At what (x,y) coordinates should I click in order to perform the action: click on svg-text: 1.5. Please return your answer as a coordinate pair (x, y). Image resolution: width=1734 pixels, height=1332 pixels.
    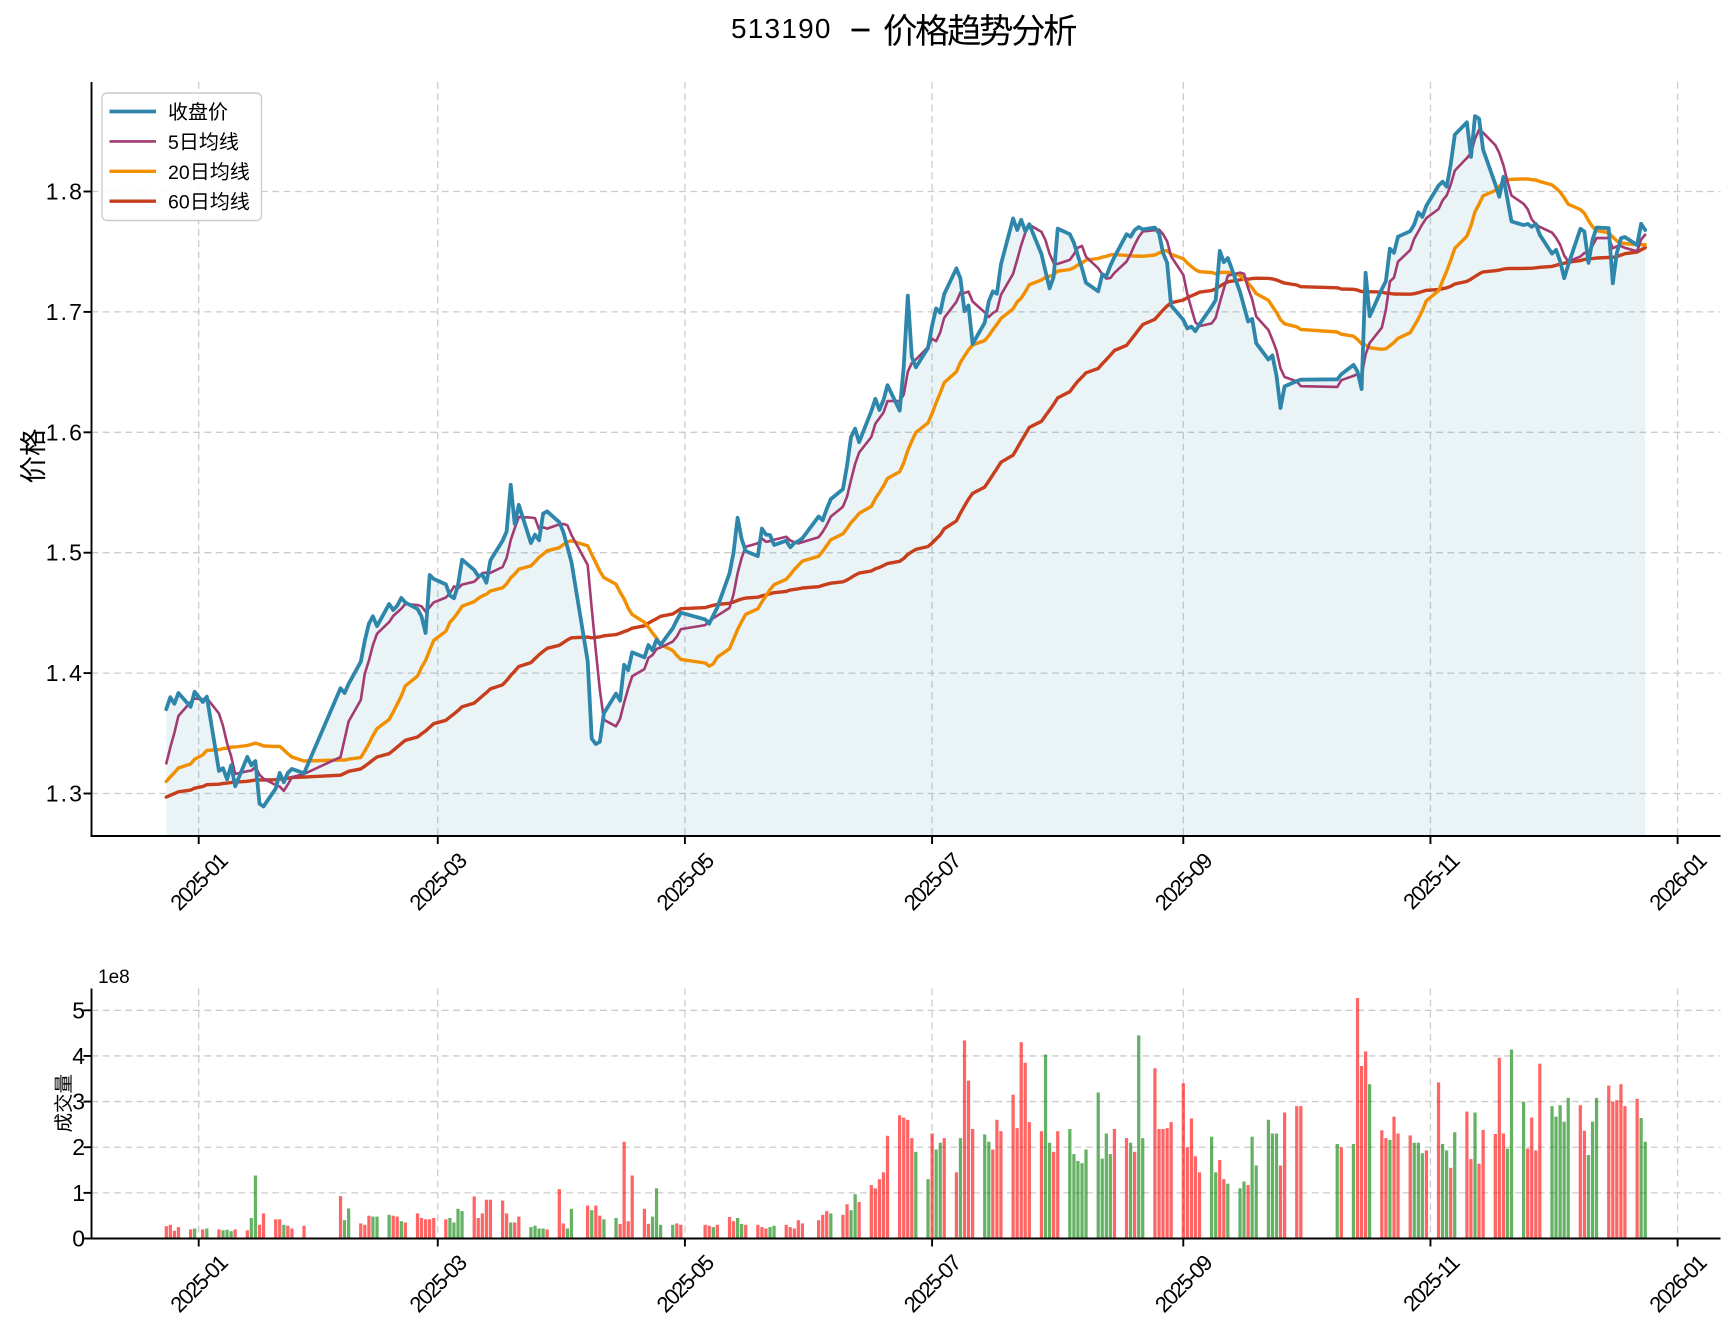
    Looking at the image, I should click on (65, 553).